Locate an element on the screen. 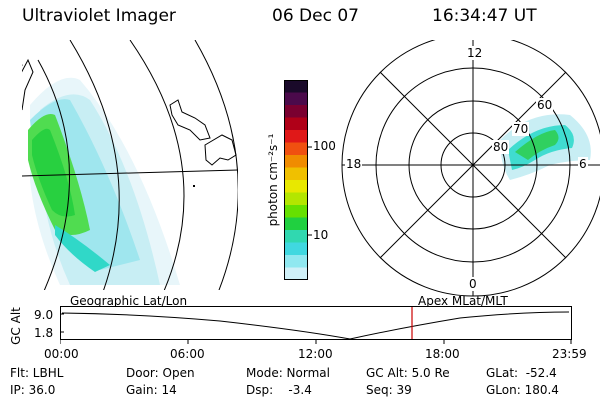  timeline-xtick-3: 18:00 is located at coordinates (442, 354).